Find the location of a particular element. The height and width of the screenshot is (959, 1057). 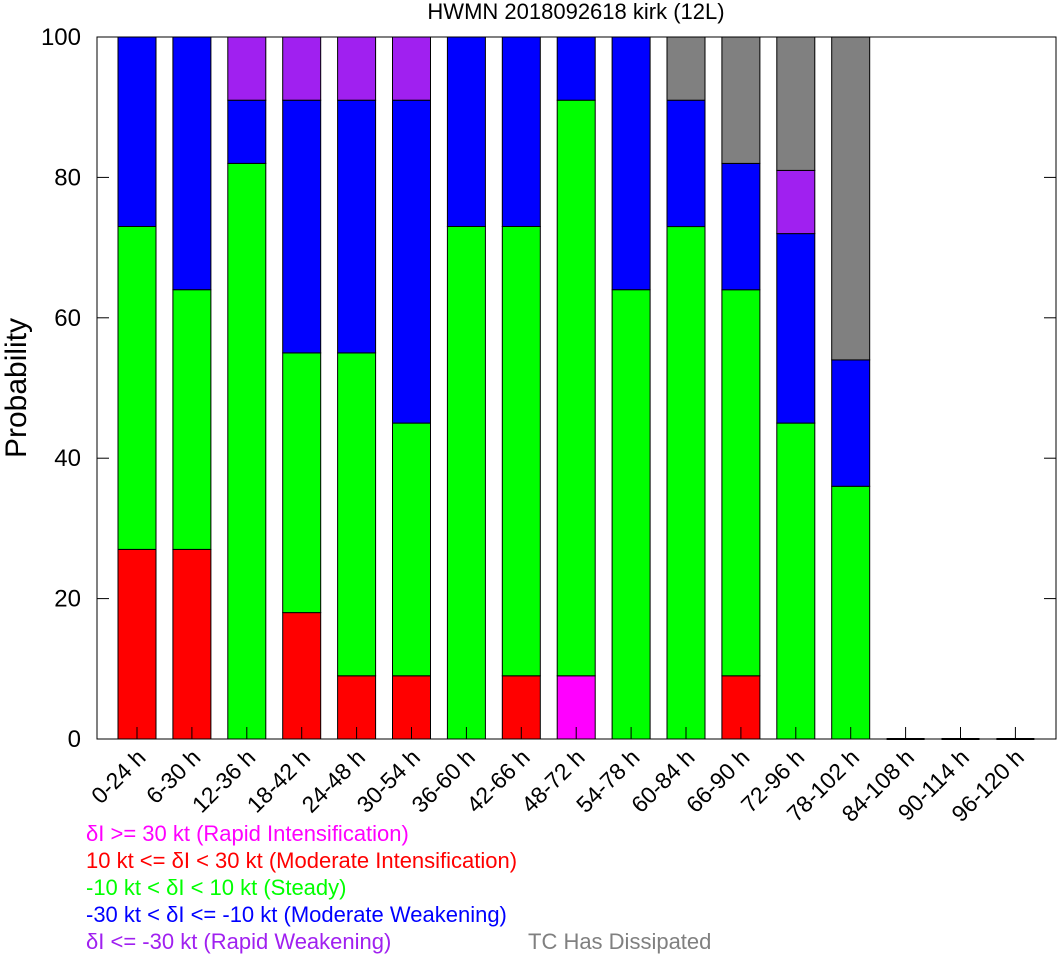

bar-segment-st-60-84h is located at coordinates (686, 483).